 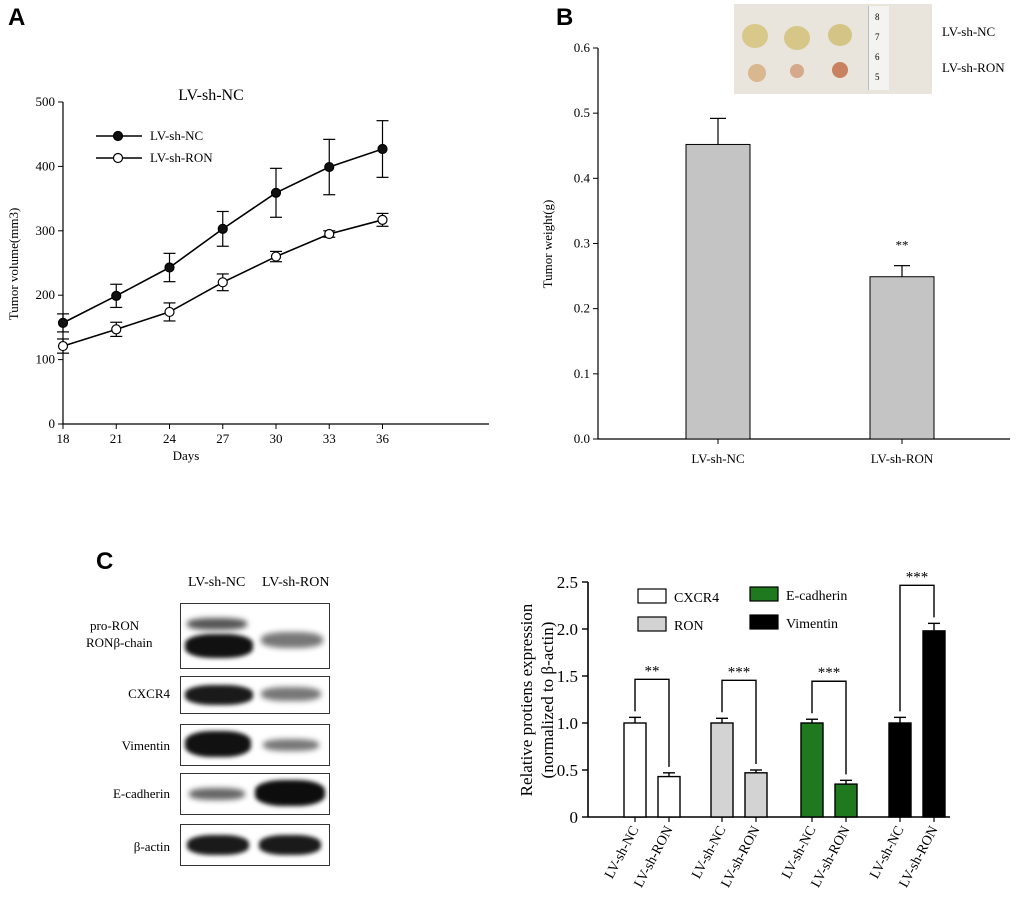 I want to click on legend-label: RON, so click(x=689, y=626).